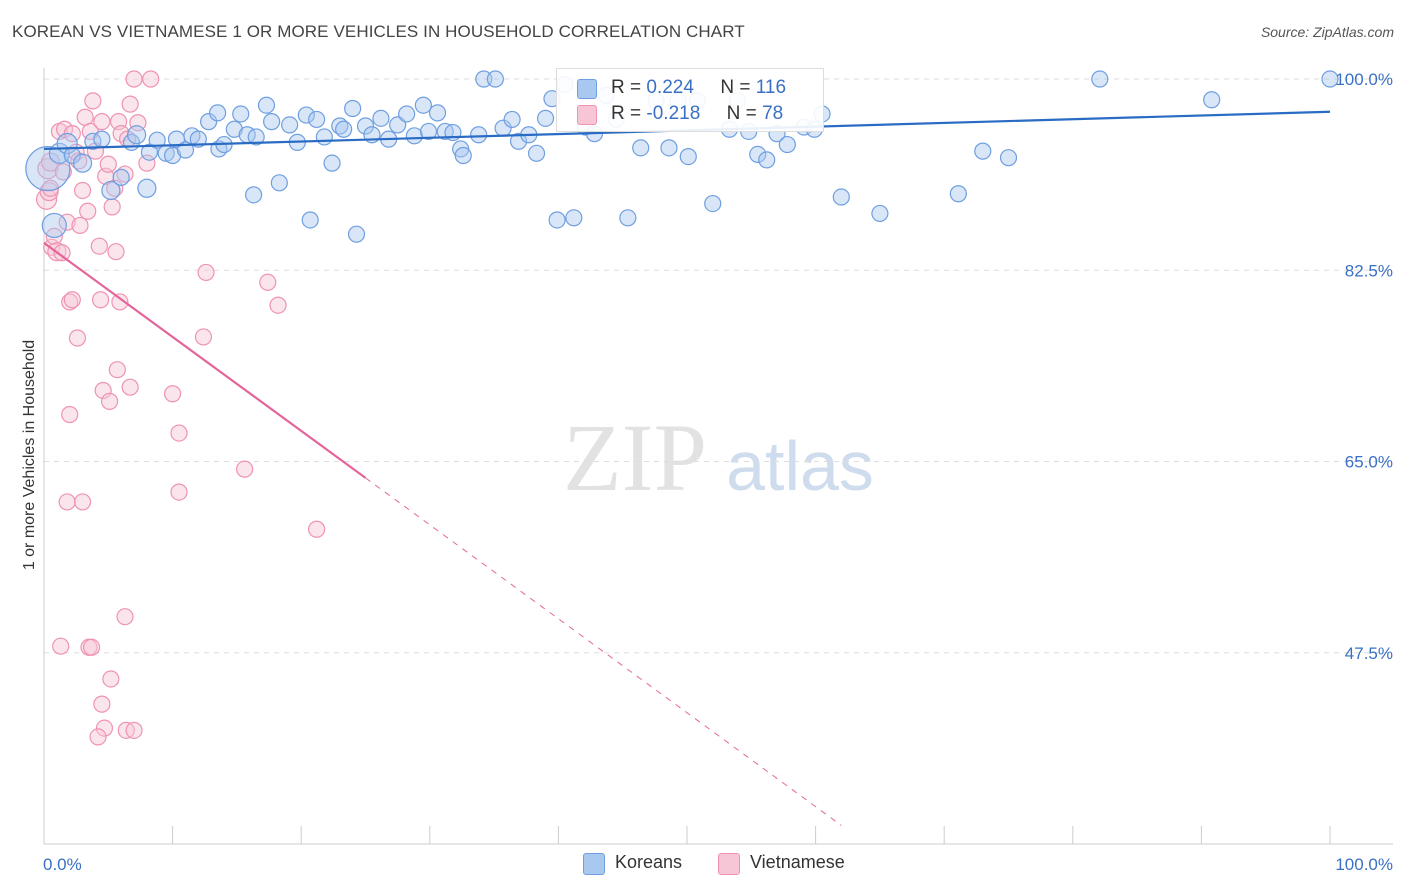  What do you see at coordinates (1369, 462) in the screenshot?
I see `y-tick-label: 65.0%` at bounding box center [1369, 462].